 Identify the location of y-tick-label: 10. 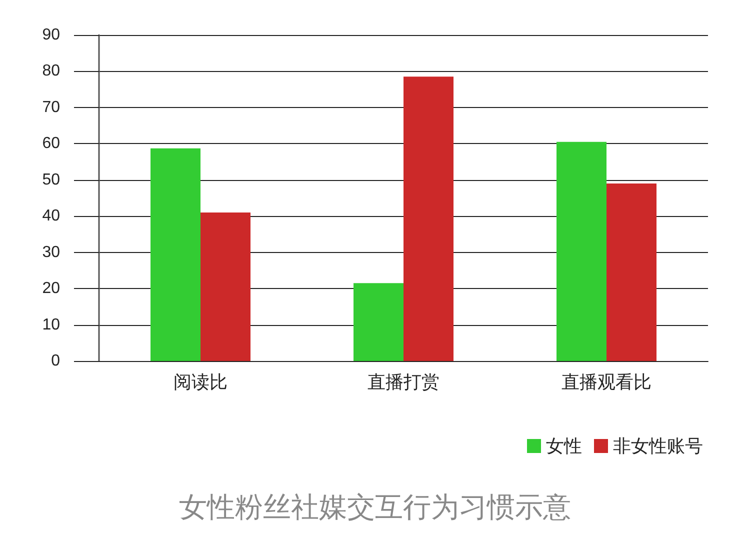
(51, 325).